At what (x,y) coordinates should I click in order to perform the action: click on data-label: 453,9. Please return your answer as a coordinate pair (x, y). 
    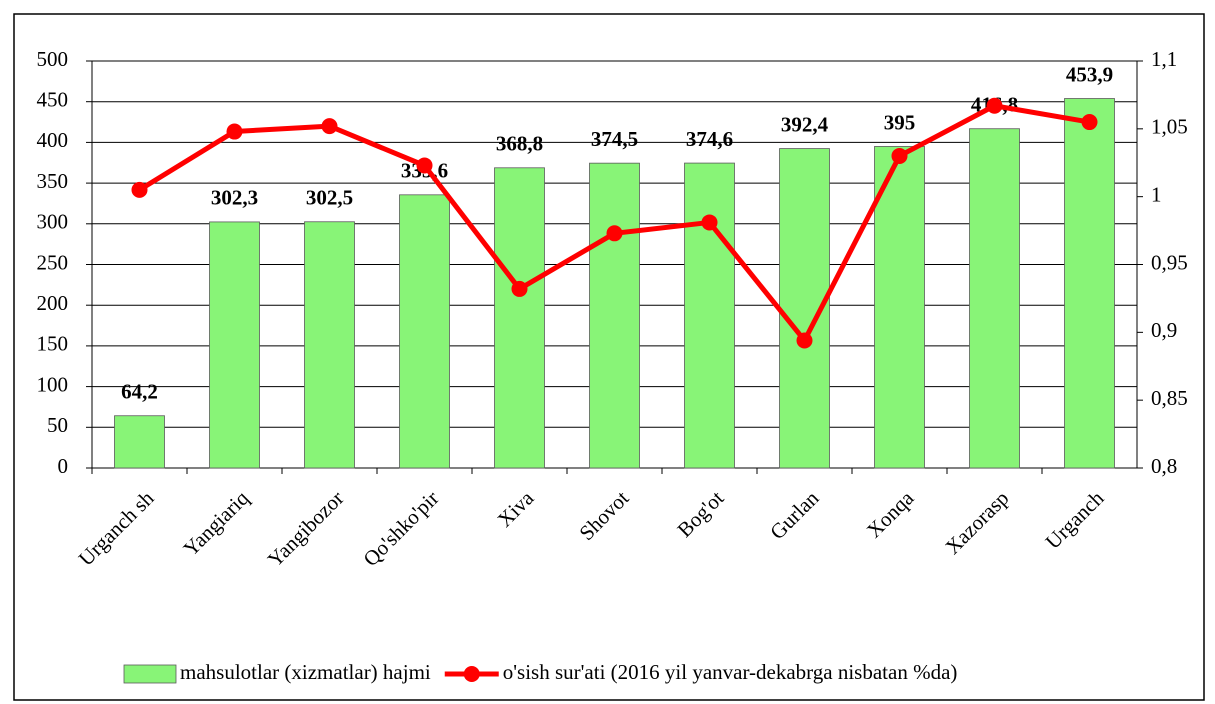
    Looking at the image, I should click on (1089, 74).